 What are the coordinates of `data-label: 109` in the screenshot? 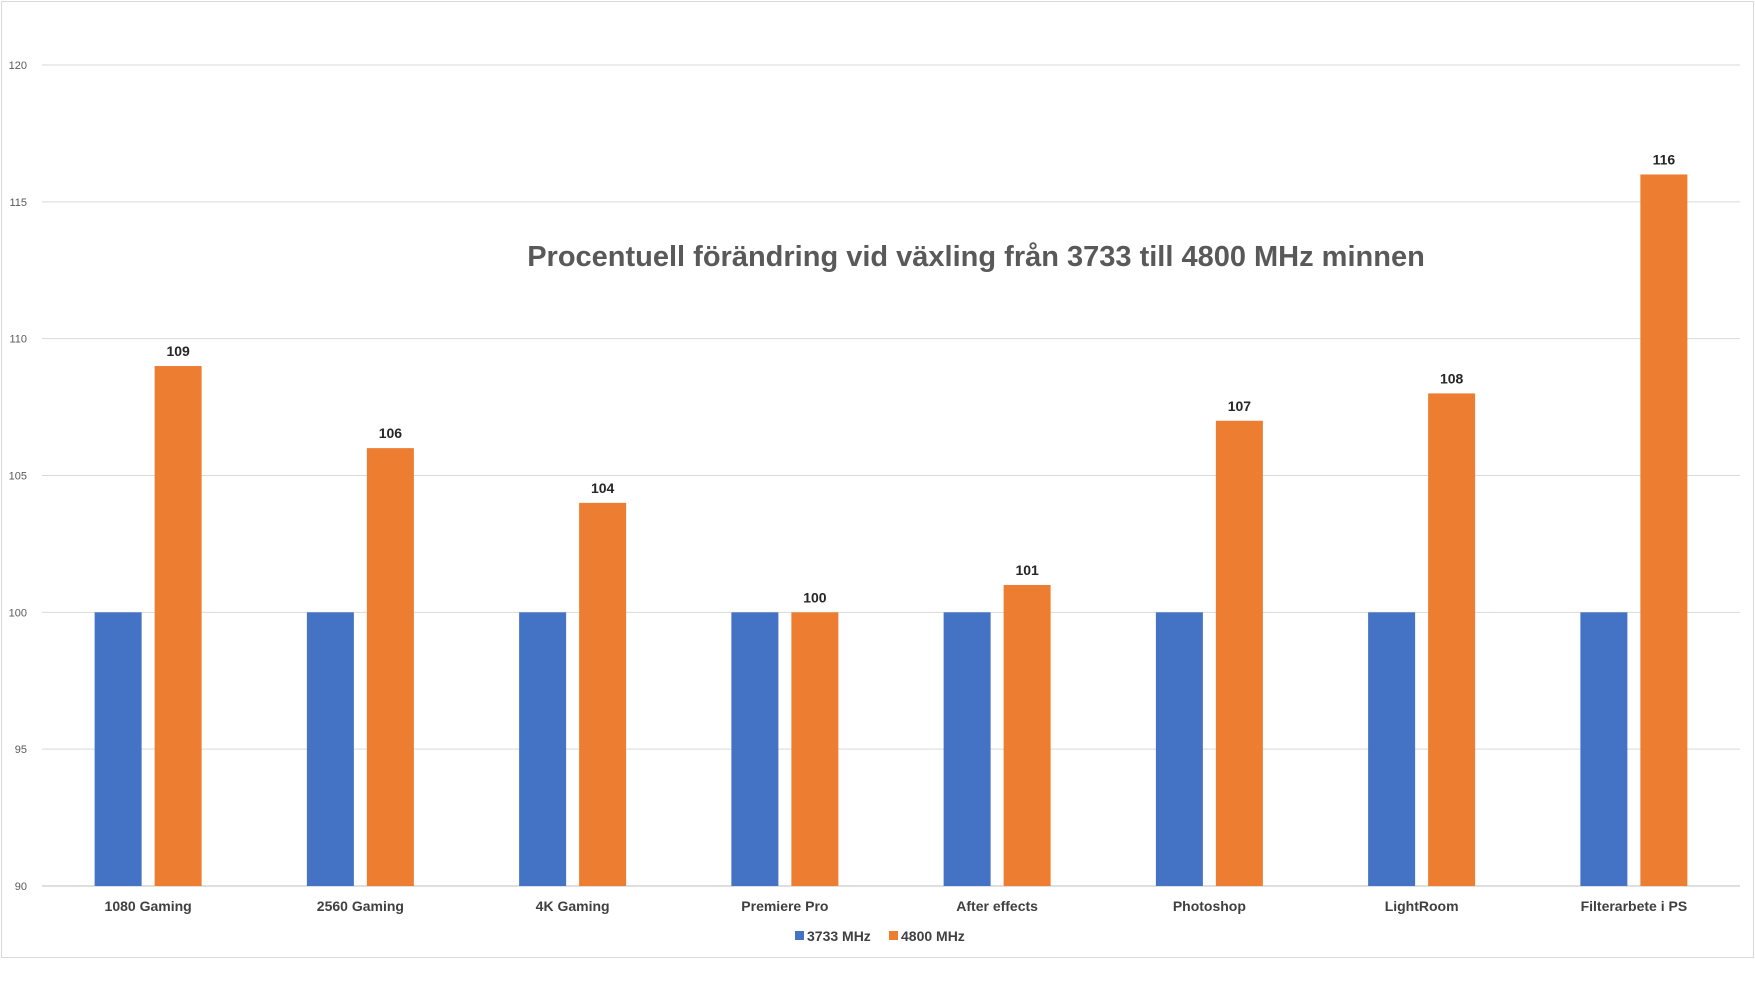 It's located at (178, 351).